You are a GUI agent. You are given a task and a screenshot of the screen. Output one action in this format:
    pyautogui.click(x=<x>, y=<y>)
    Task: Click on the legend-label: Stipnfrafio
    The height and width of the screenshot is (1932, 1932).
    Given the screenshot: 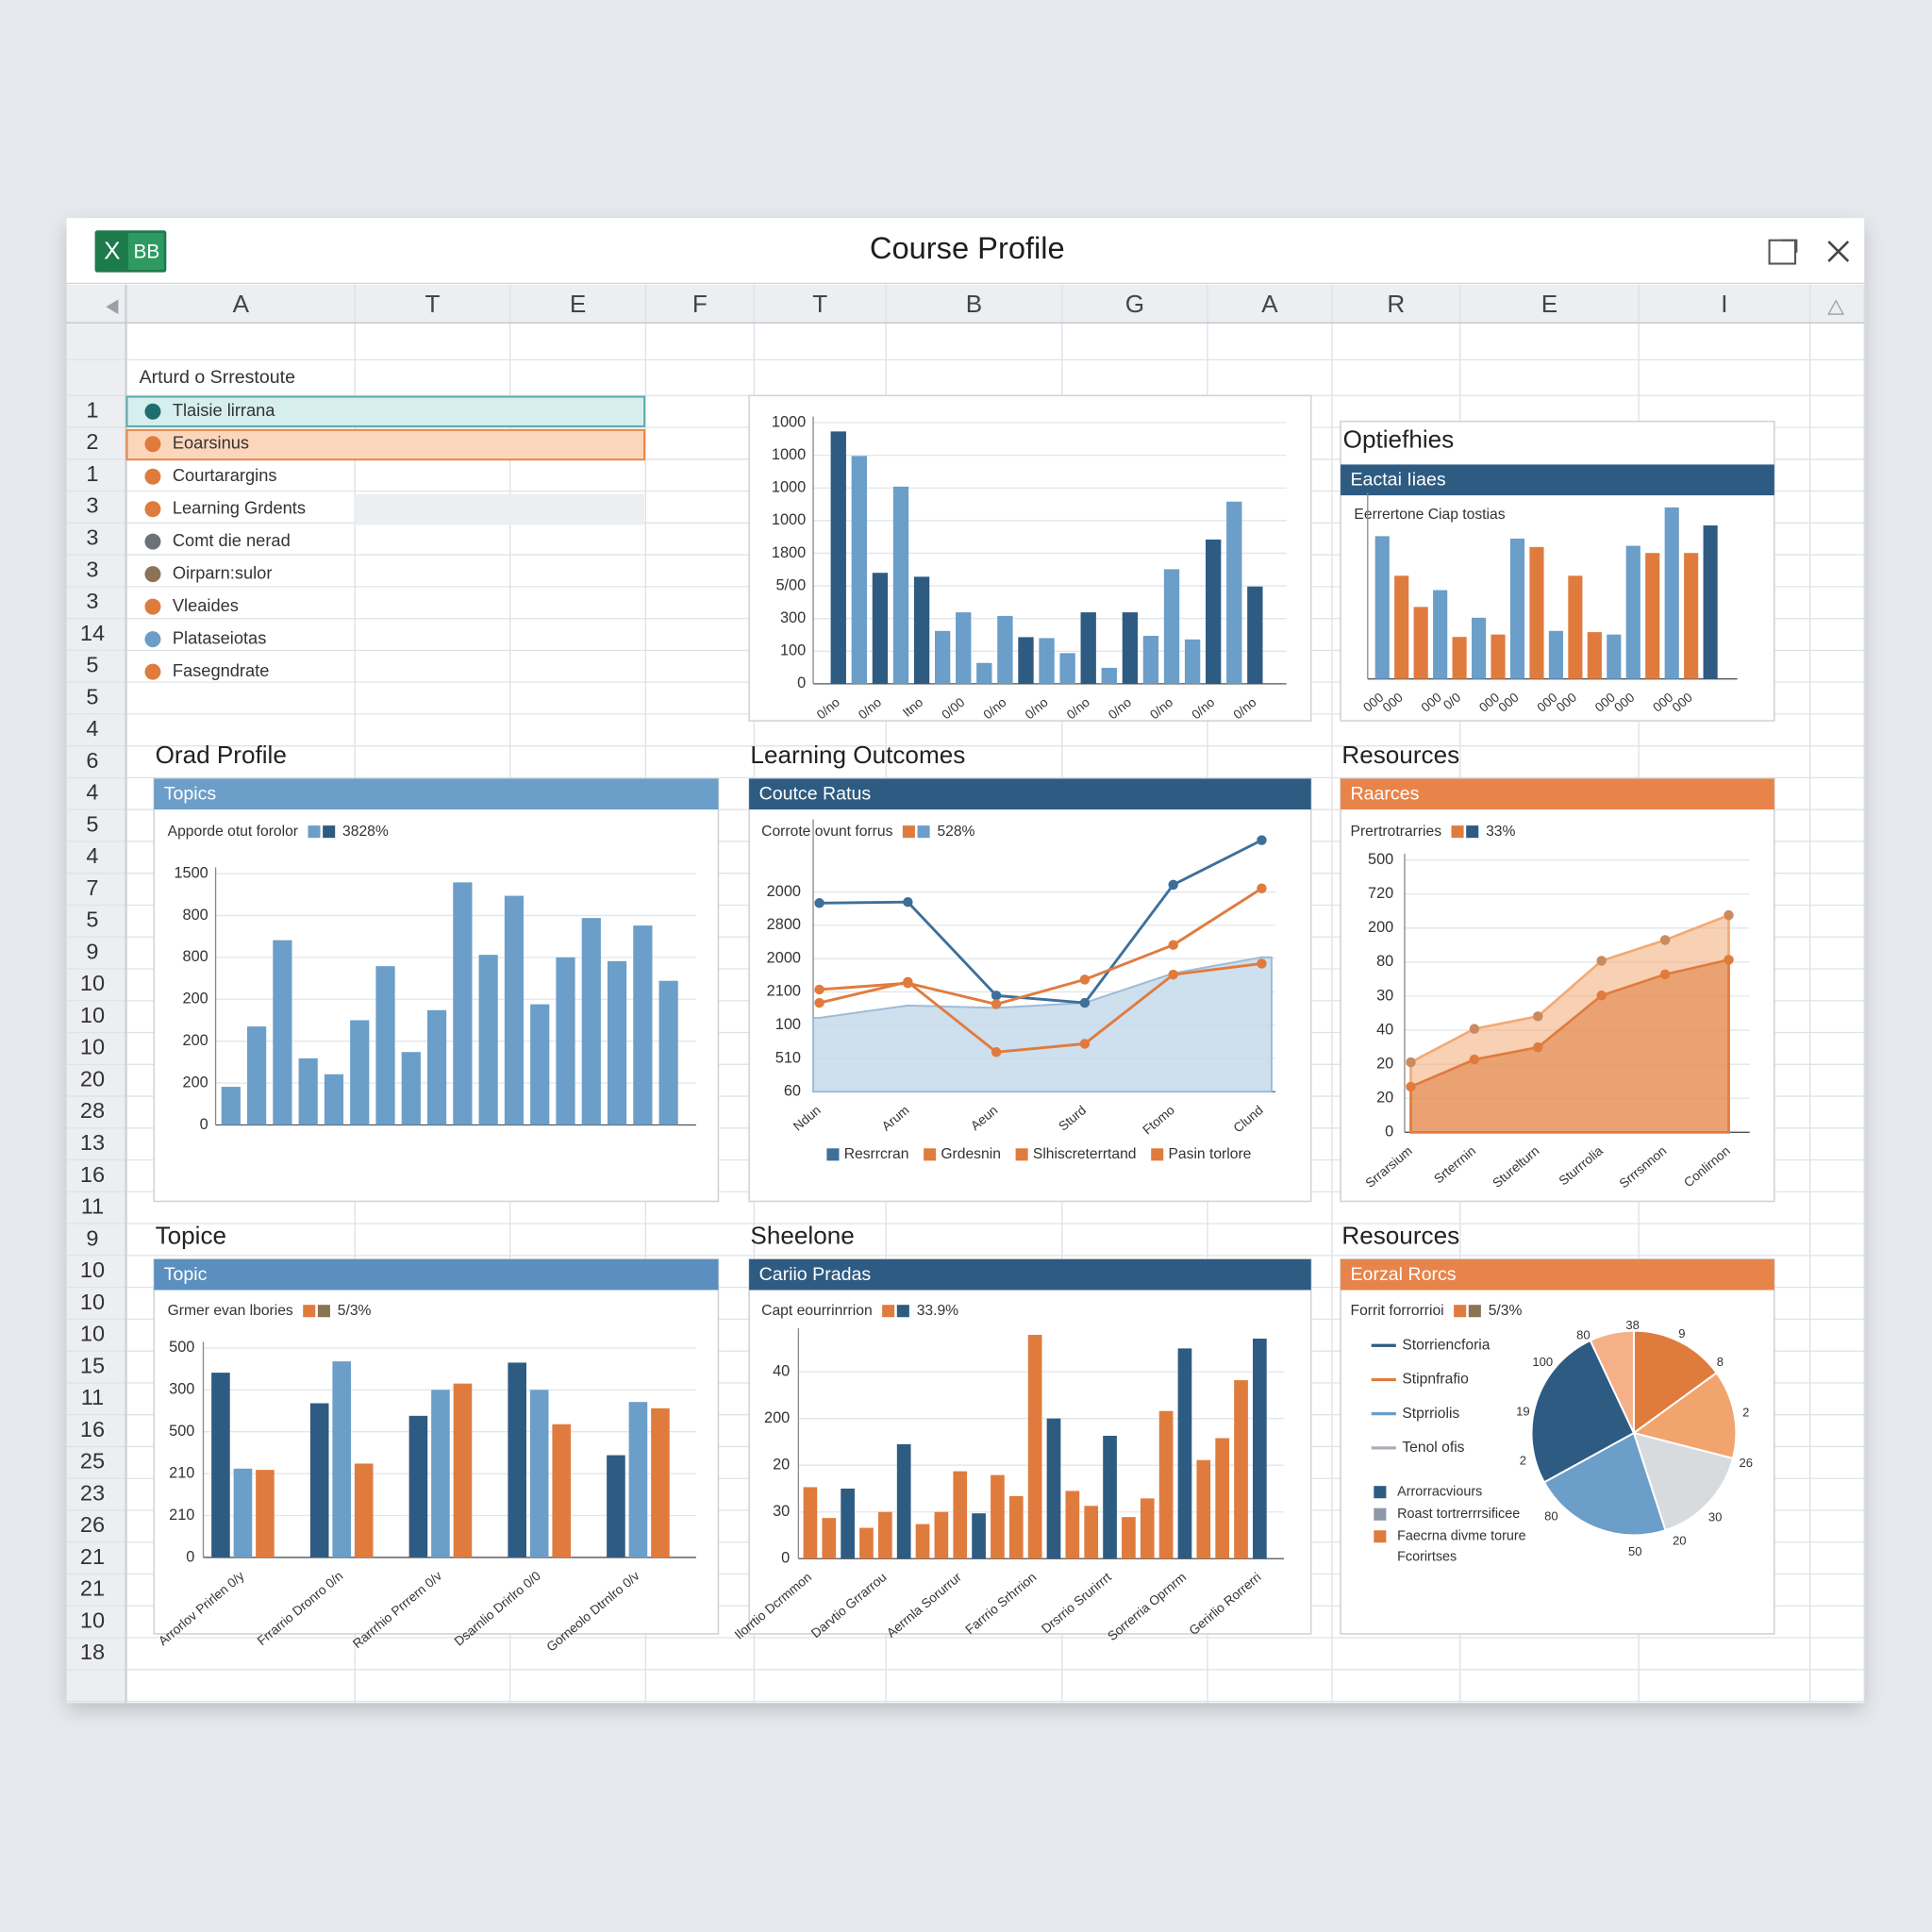 What is the action you would take?
    pyautogui.click(x=1435, y=1380)
    